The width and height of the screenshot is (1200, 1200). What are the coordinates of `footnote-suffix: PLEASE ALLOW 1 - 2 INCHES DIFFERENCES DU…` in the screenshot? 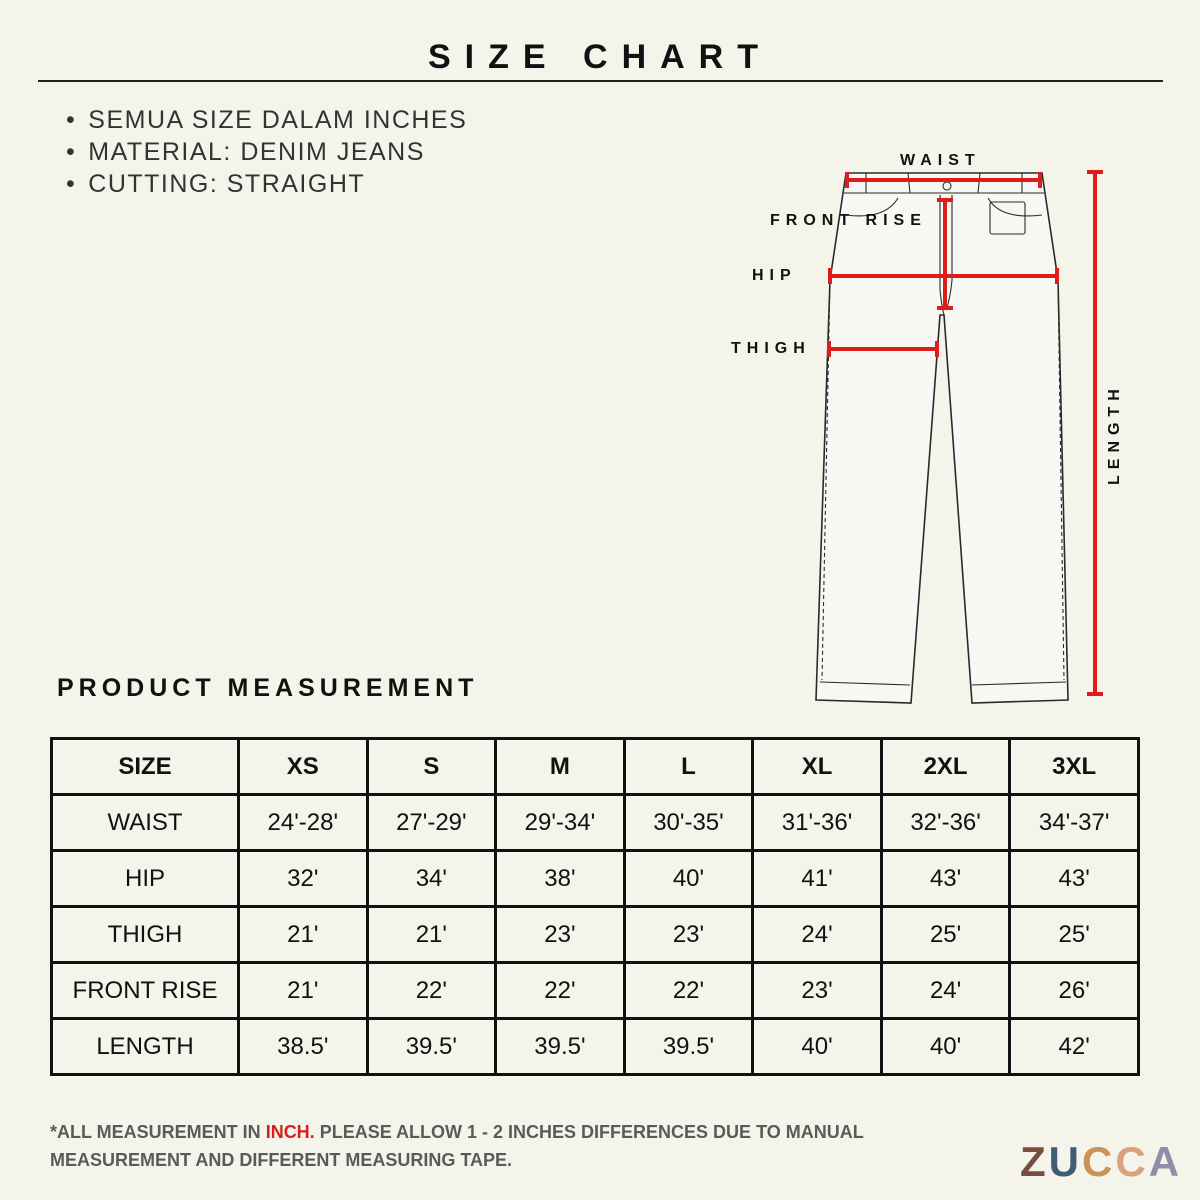 It's located at (457, 1146).